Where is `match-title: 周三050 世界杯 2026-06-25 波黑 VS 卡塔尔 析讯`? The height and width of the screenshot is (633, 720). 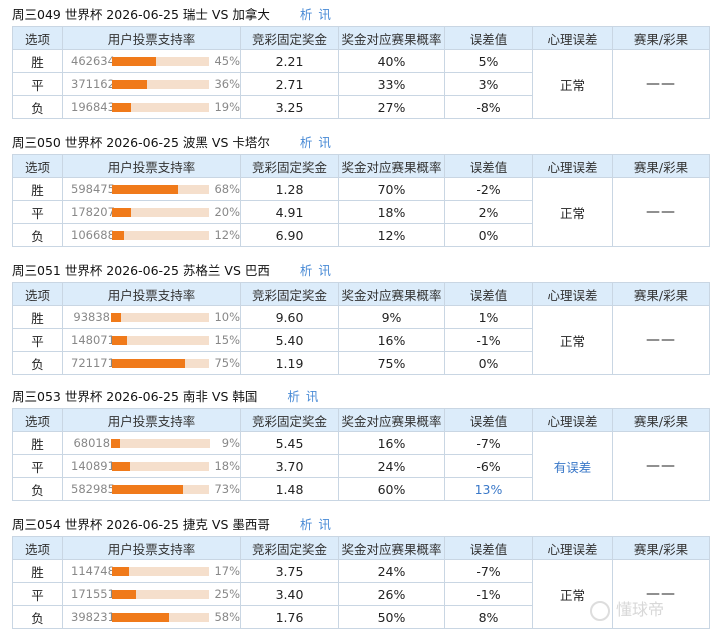 match-title: 周三050 世界杯 2026-06-25 波黑 VS 卡塔尔 析讯 is located at coordinates (174, 142).